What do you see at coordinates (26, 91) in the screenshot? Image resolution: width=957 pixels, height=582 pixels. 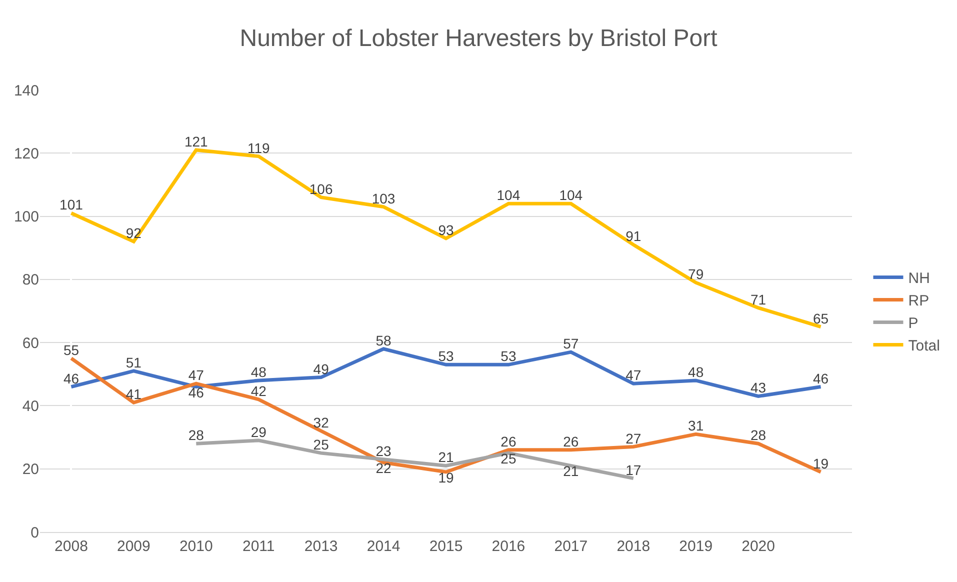 I see `y-tick-label: 140` at bounding box center [26, 91].